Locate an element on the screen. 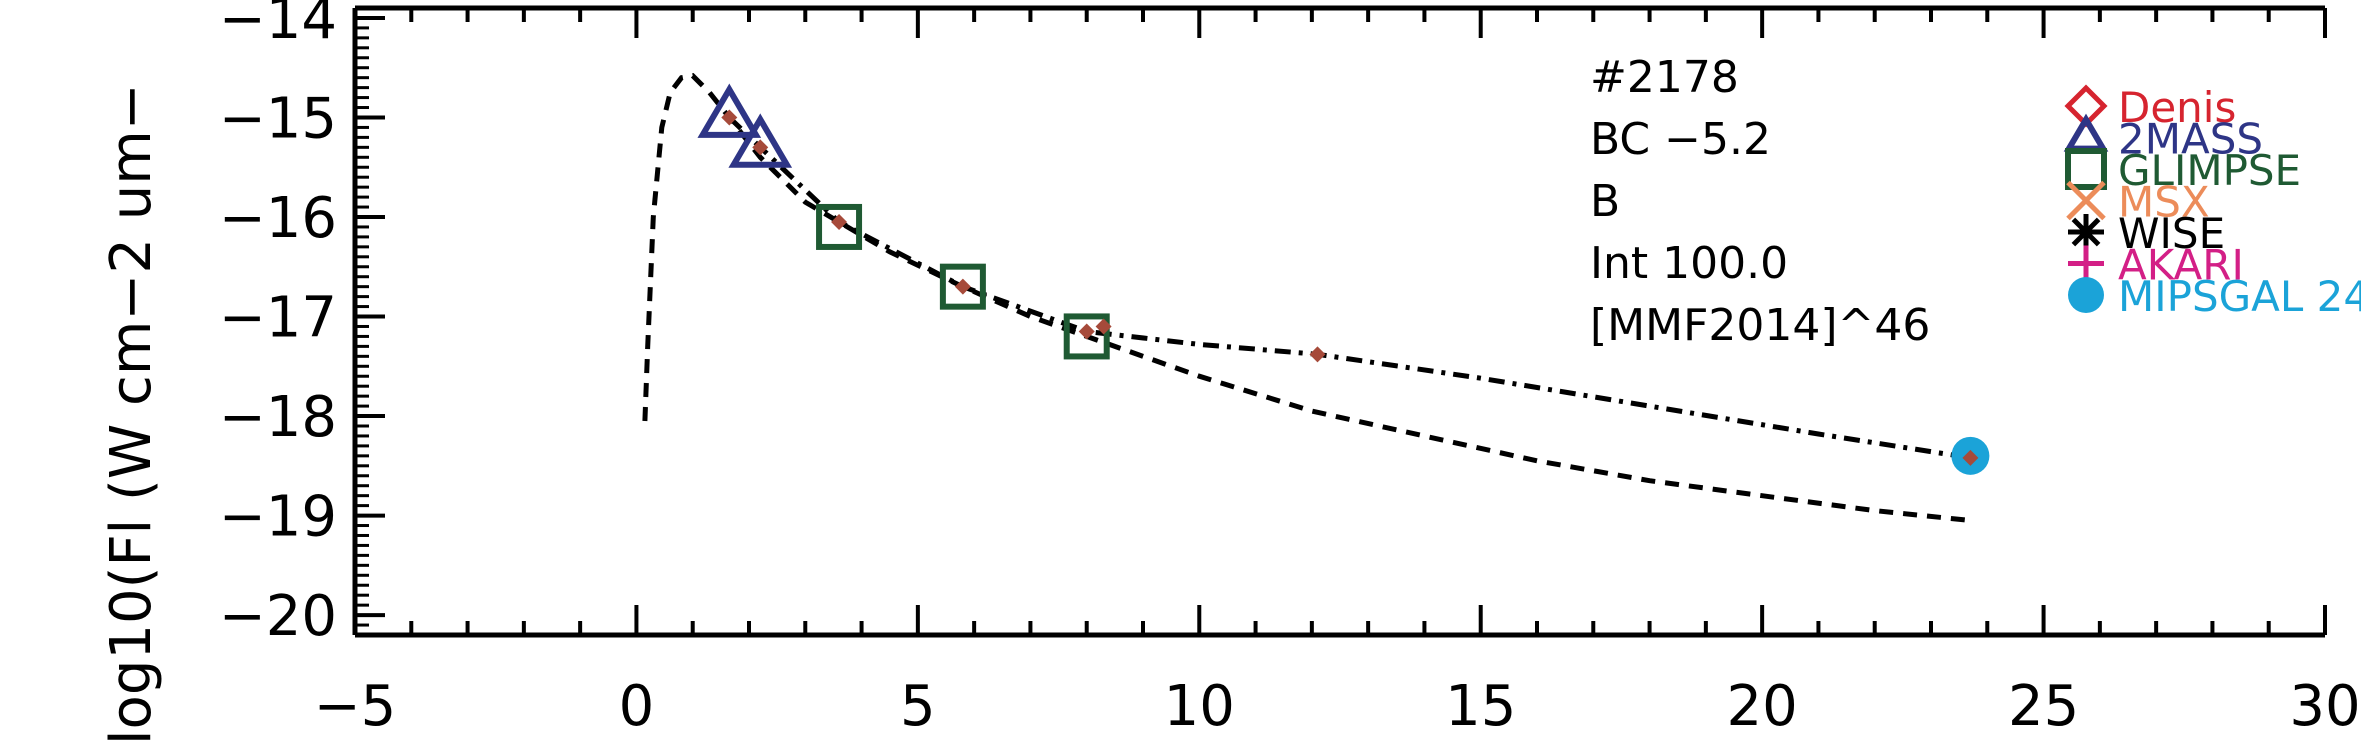 The height and width of the screenshot is (750, 2361). annotation-line: #2178 is located at coordinates (1664, 77).